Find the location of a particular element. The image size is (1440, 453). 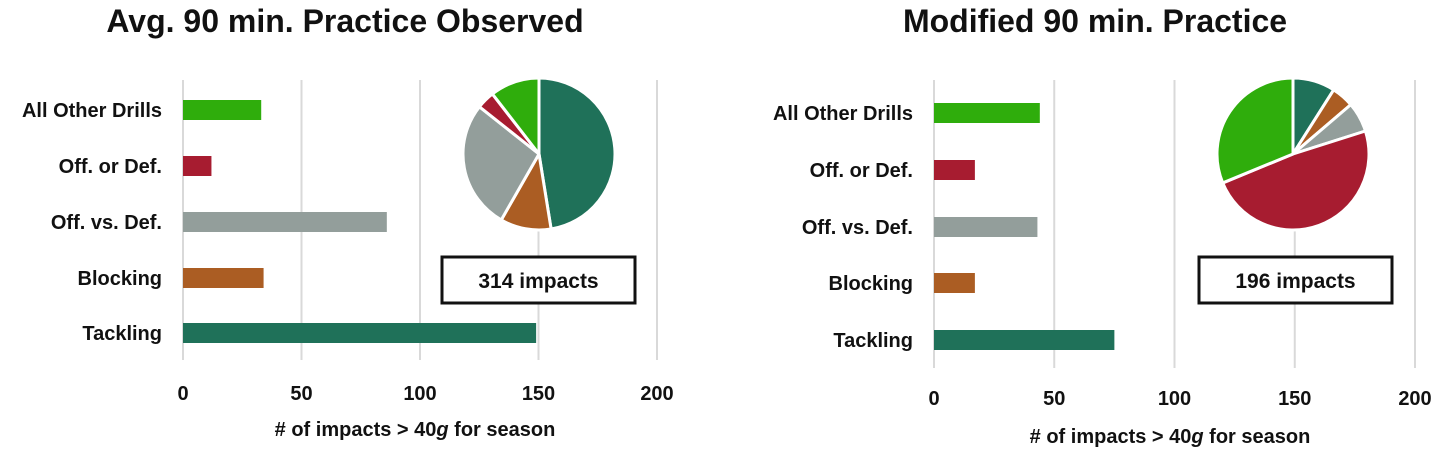

impacts-callout-text: 314 impacts is located at coordinates (538, 281).